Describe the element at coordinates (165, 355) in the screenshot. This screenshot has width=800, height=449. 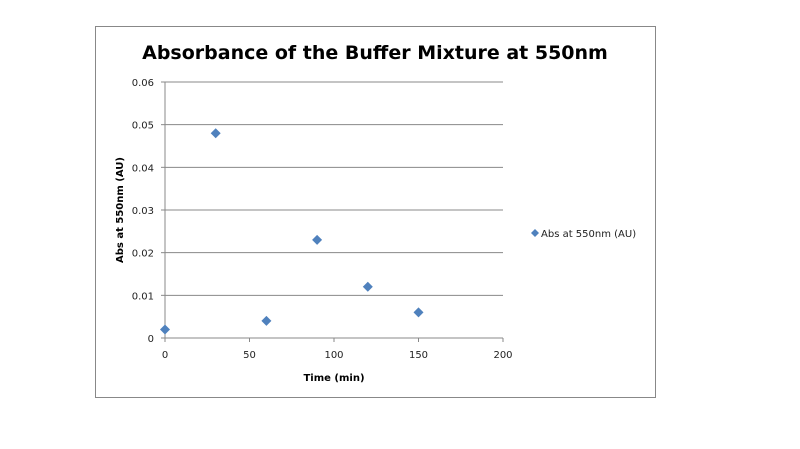
I see `x-tick-label: 0` at that location.